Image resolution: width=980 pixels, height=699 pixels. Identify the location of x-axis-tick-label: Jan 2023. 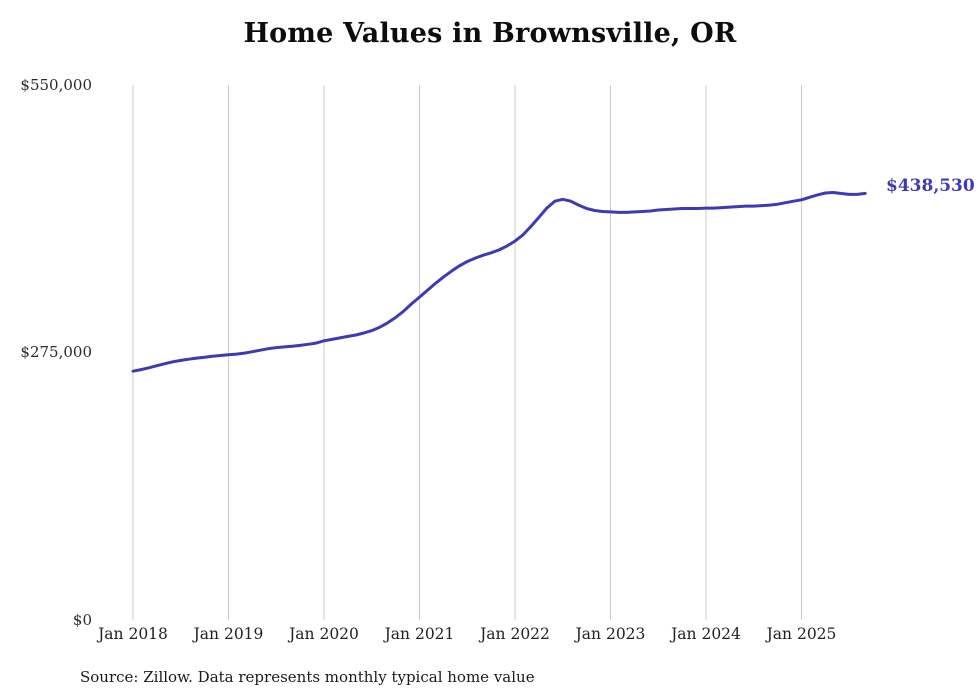
(610, 634).